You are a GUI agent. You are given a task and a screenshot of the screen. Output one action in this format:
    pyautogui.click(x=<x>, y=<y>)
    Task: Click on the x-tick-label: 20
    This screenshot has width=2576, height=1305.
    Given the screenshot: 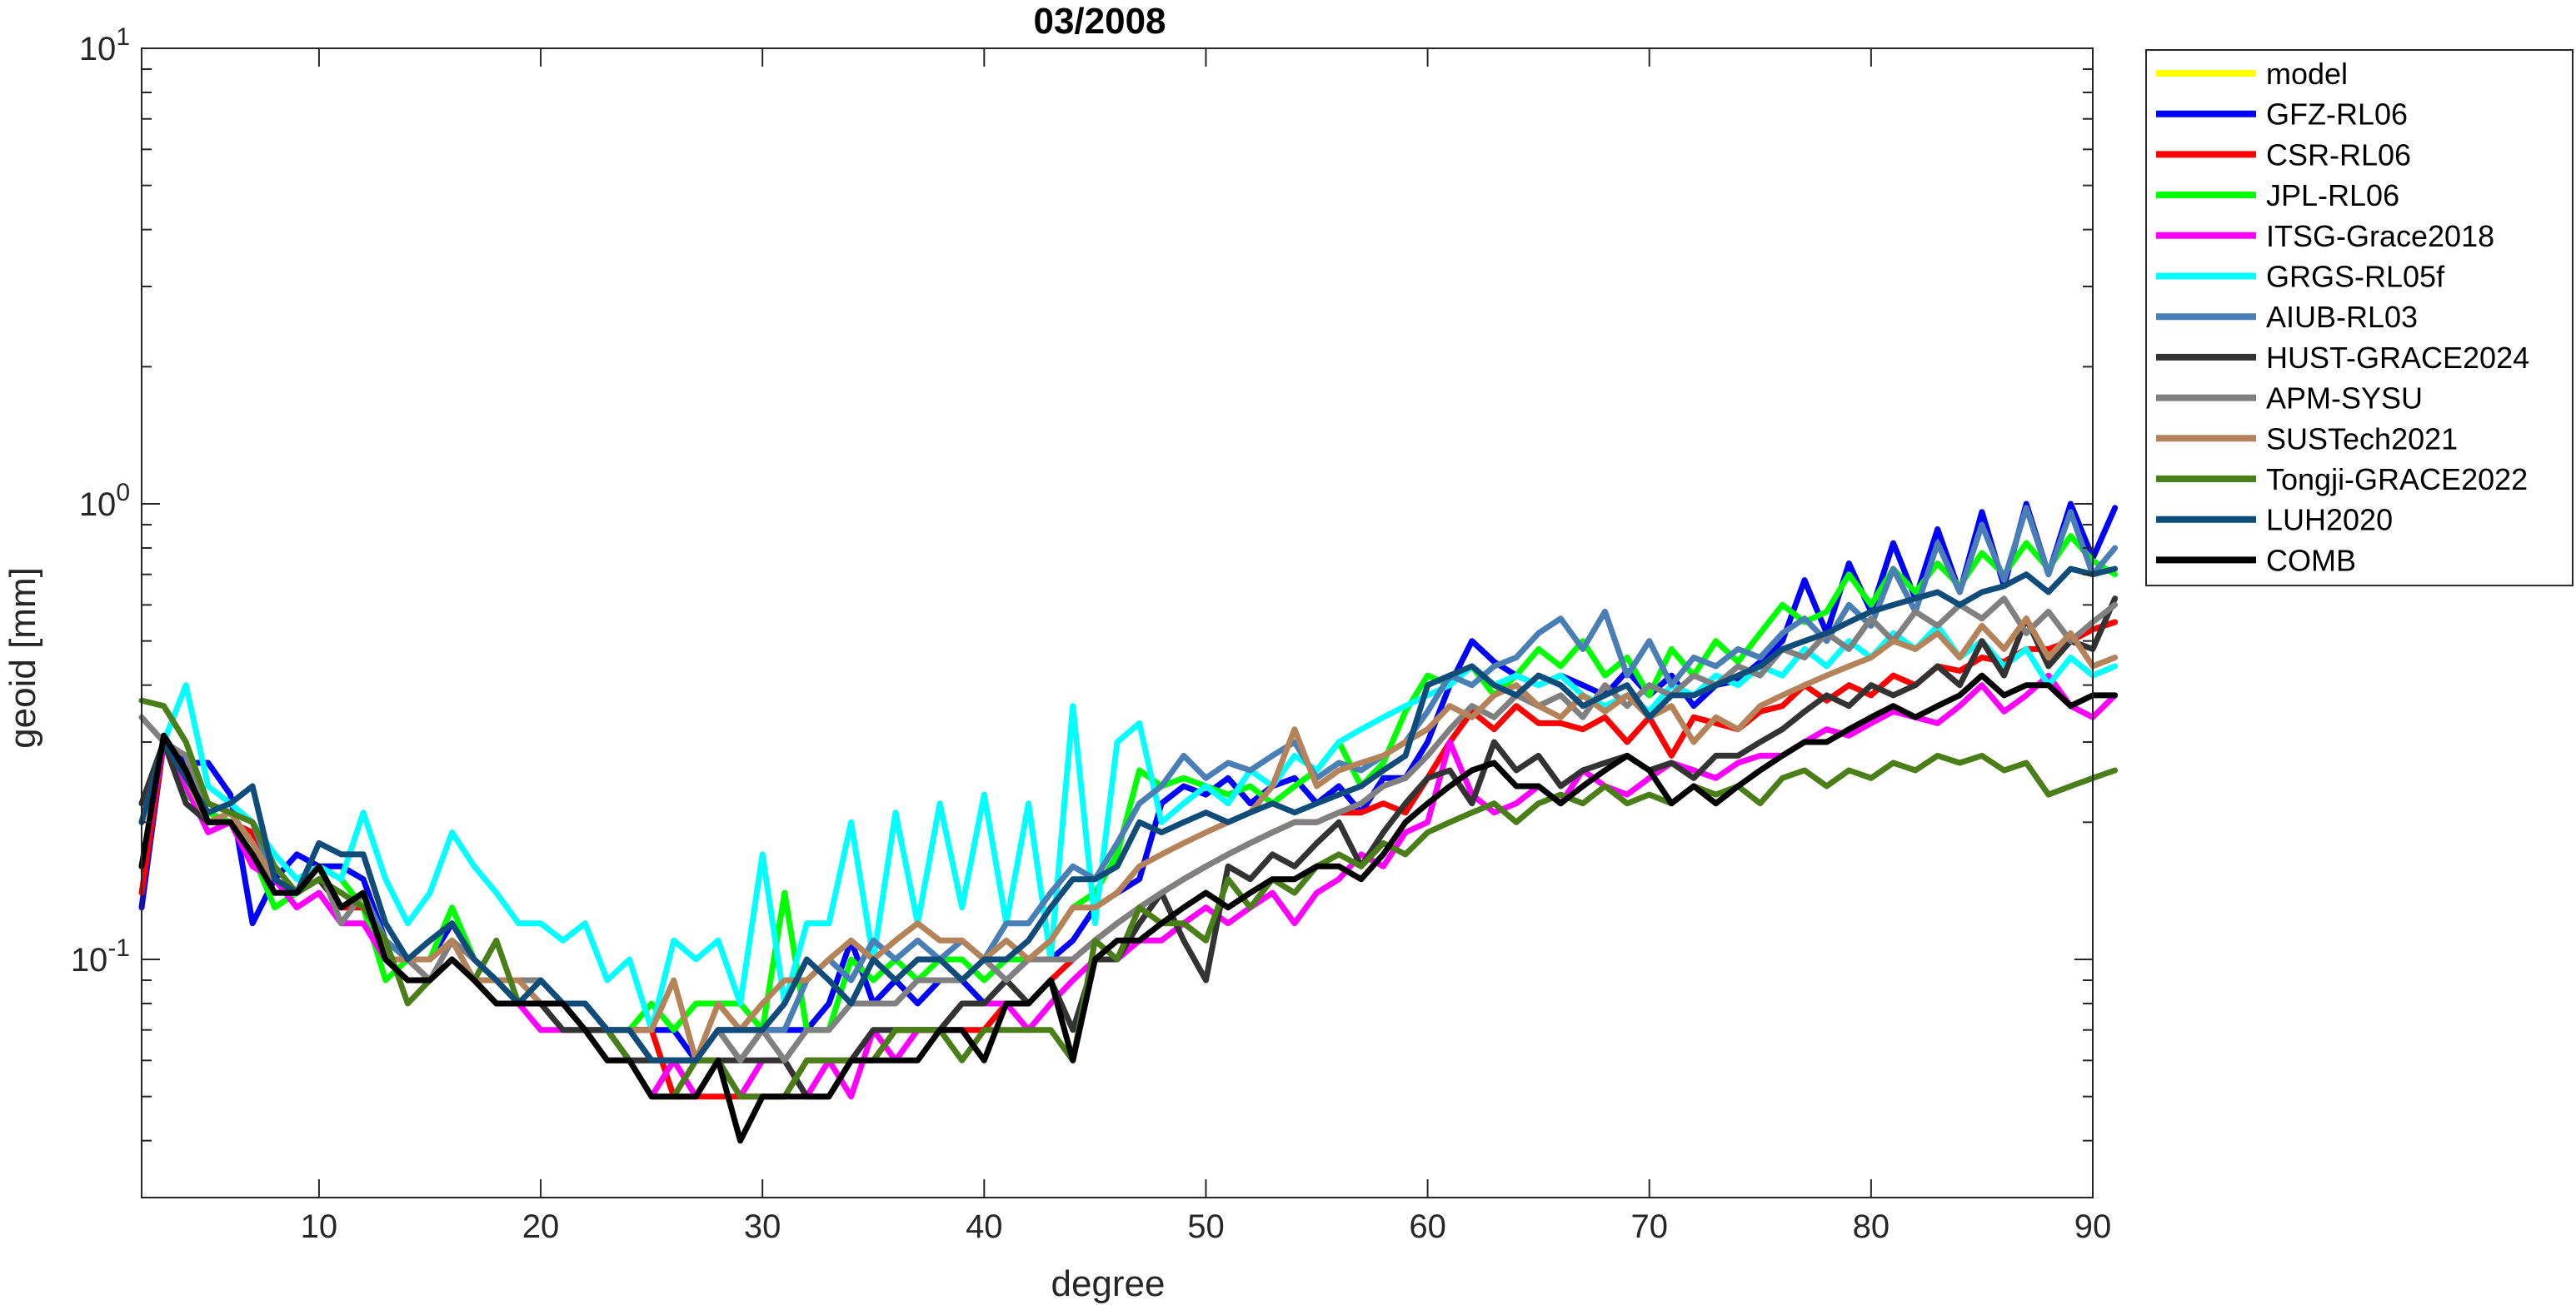 What is the action you would take?
    pyautogui.click(x=541, y=1226)
    